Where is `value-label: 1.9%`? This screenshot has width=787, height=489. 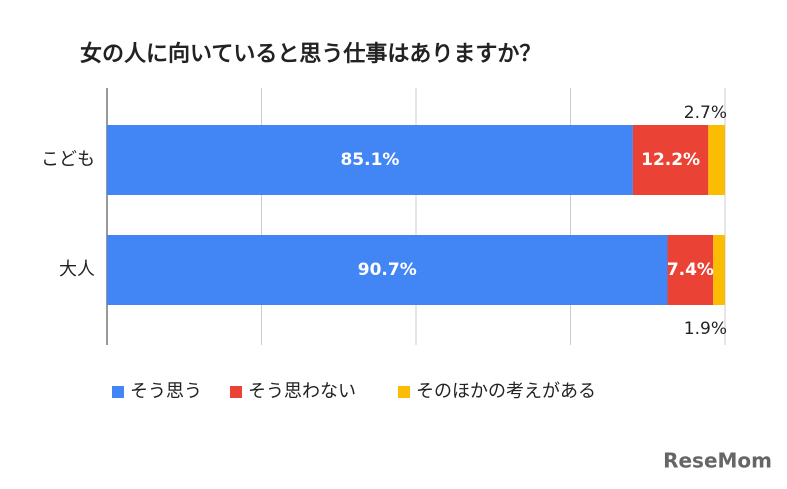 value-label: 1.9% is located at coordinates (705, 329).